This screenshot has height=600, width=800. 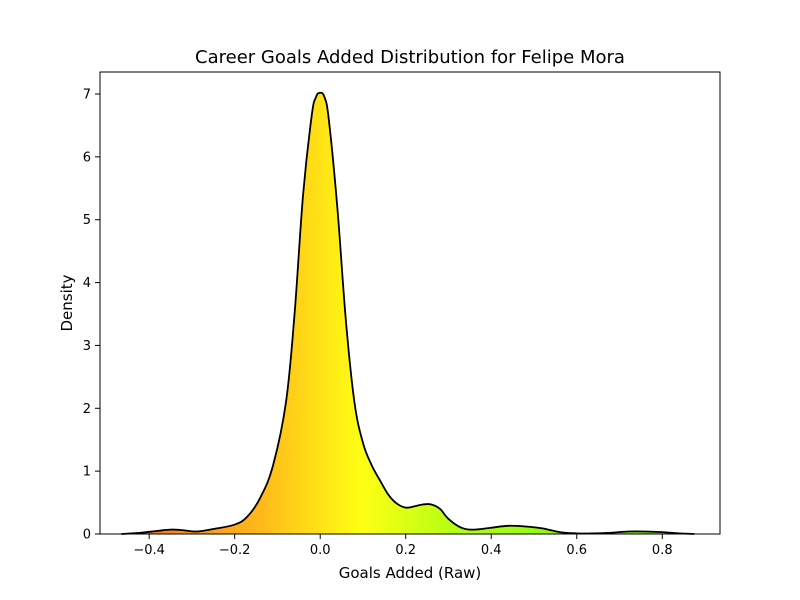 What do you see at coordinates (491, 550) in the screenshot?
I see `x-tick-label: 0.4` at bounding box center [491, 550].